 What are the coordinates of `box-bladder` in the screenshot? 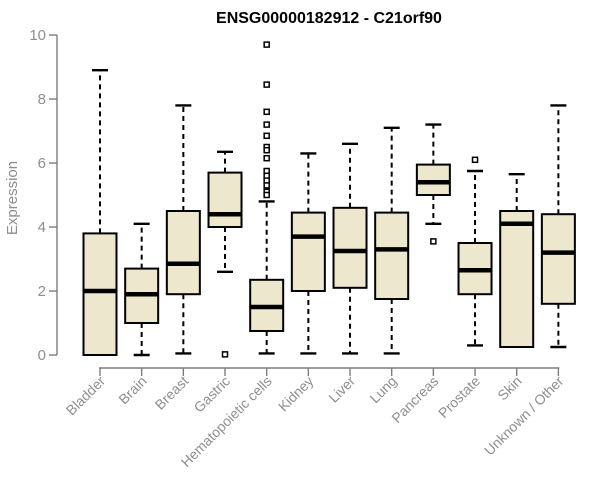 It's located at (100, 294).